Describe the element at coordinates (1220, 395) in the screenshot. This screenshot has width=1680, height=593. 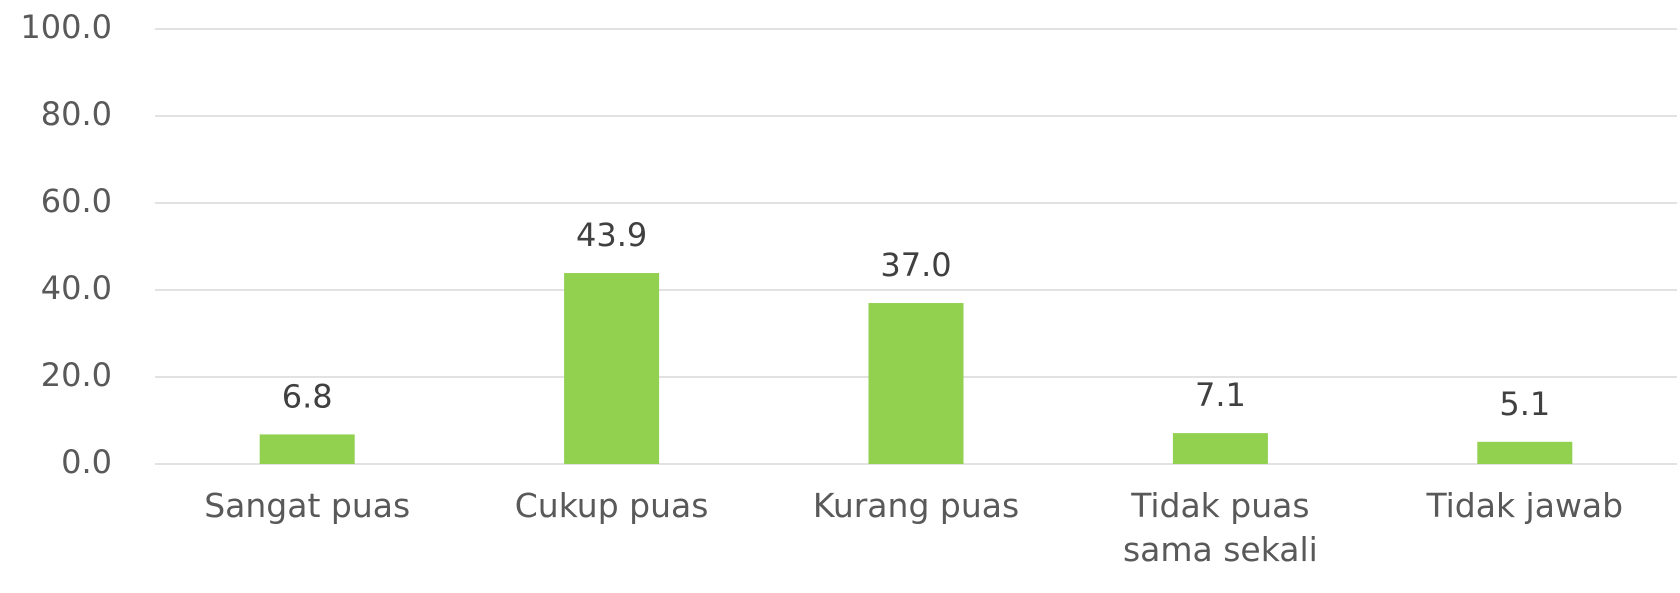
I see `data-label: 7.1` at that location.